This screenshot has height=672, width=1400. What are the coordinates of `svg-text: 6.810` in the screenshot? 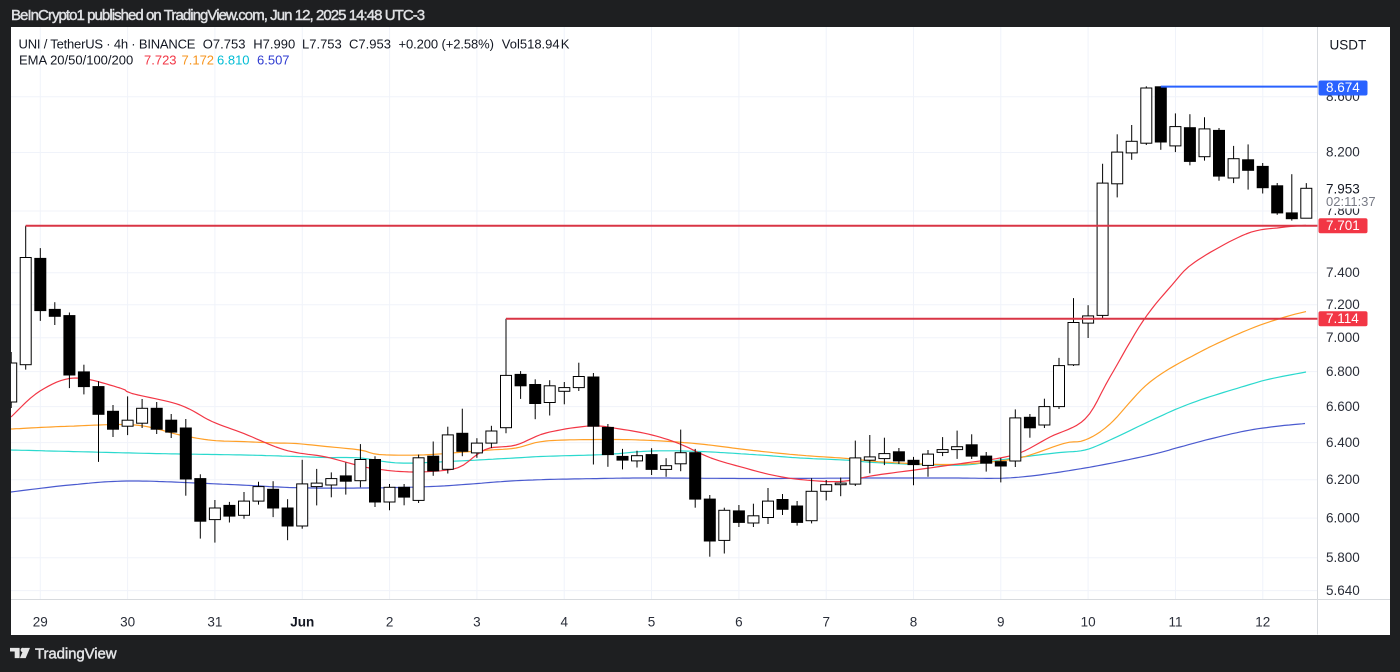 It's located at (233, 60).